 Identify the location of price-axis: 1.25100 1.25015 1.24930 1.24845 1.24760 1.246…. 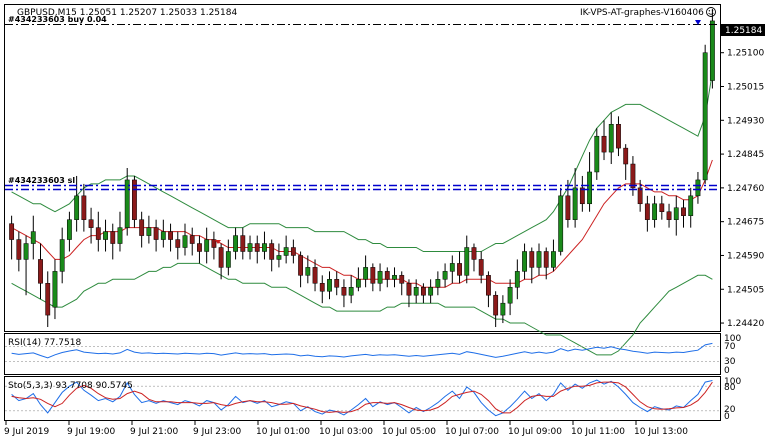
(742, 189).